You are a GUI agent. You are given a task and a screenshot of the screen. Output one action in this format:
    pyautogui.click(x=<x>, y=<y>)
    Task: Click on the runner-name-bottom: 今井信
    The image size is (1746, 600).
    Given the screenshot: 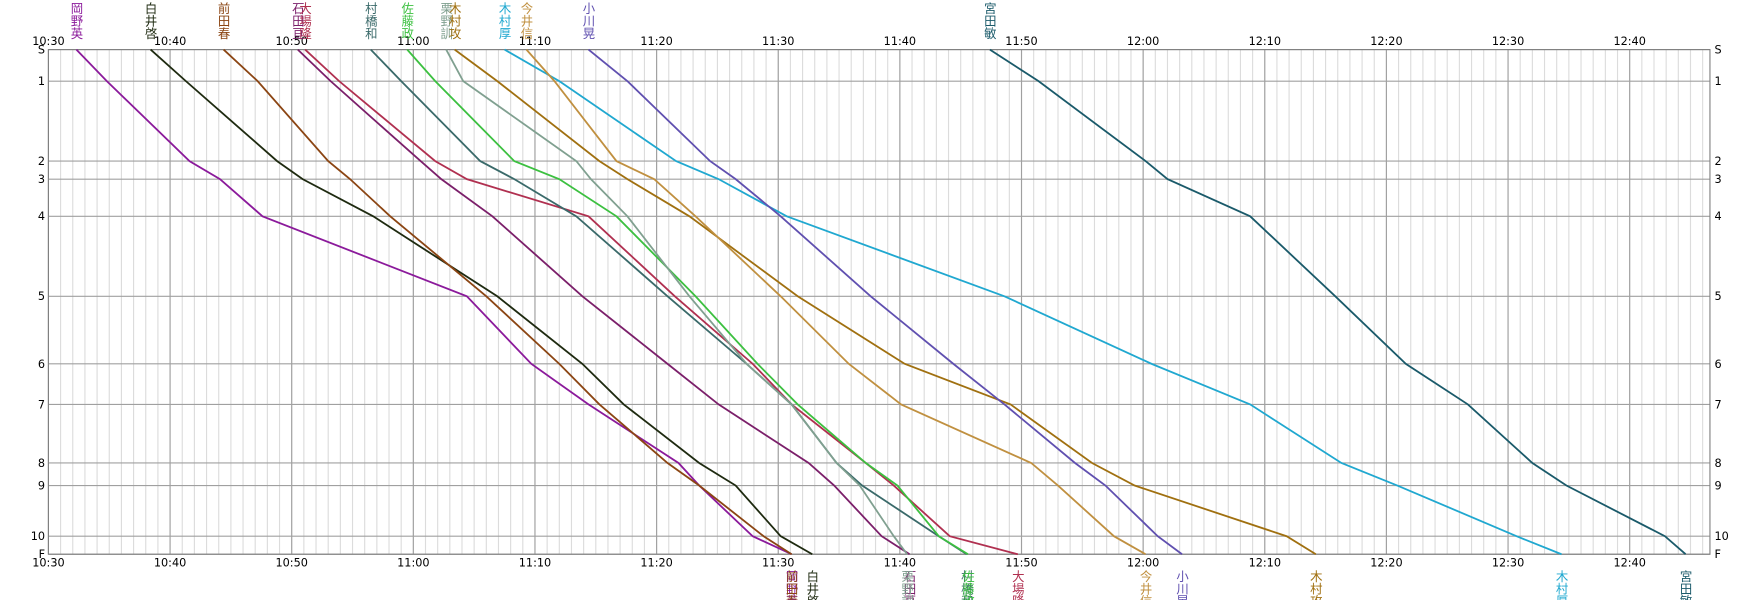 What is the action you would take?
    pyautogui.click(x=1145, y=584)
    